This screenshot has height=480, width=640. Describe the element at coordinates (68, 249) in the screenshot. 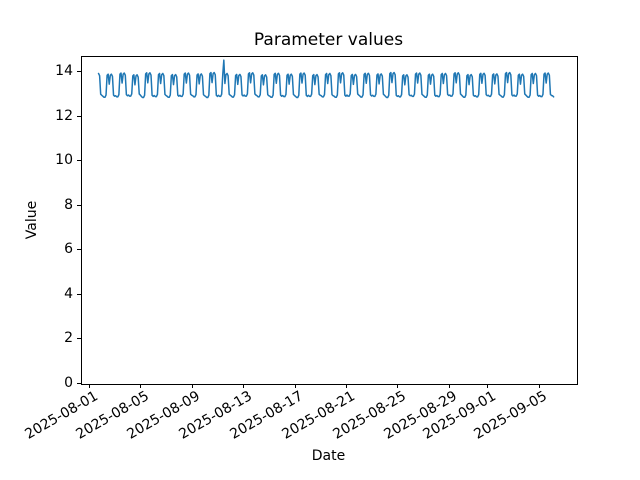

I see `y-tick-label: 6` at that location.